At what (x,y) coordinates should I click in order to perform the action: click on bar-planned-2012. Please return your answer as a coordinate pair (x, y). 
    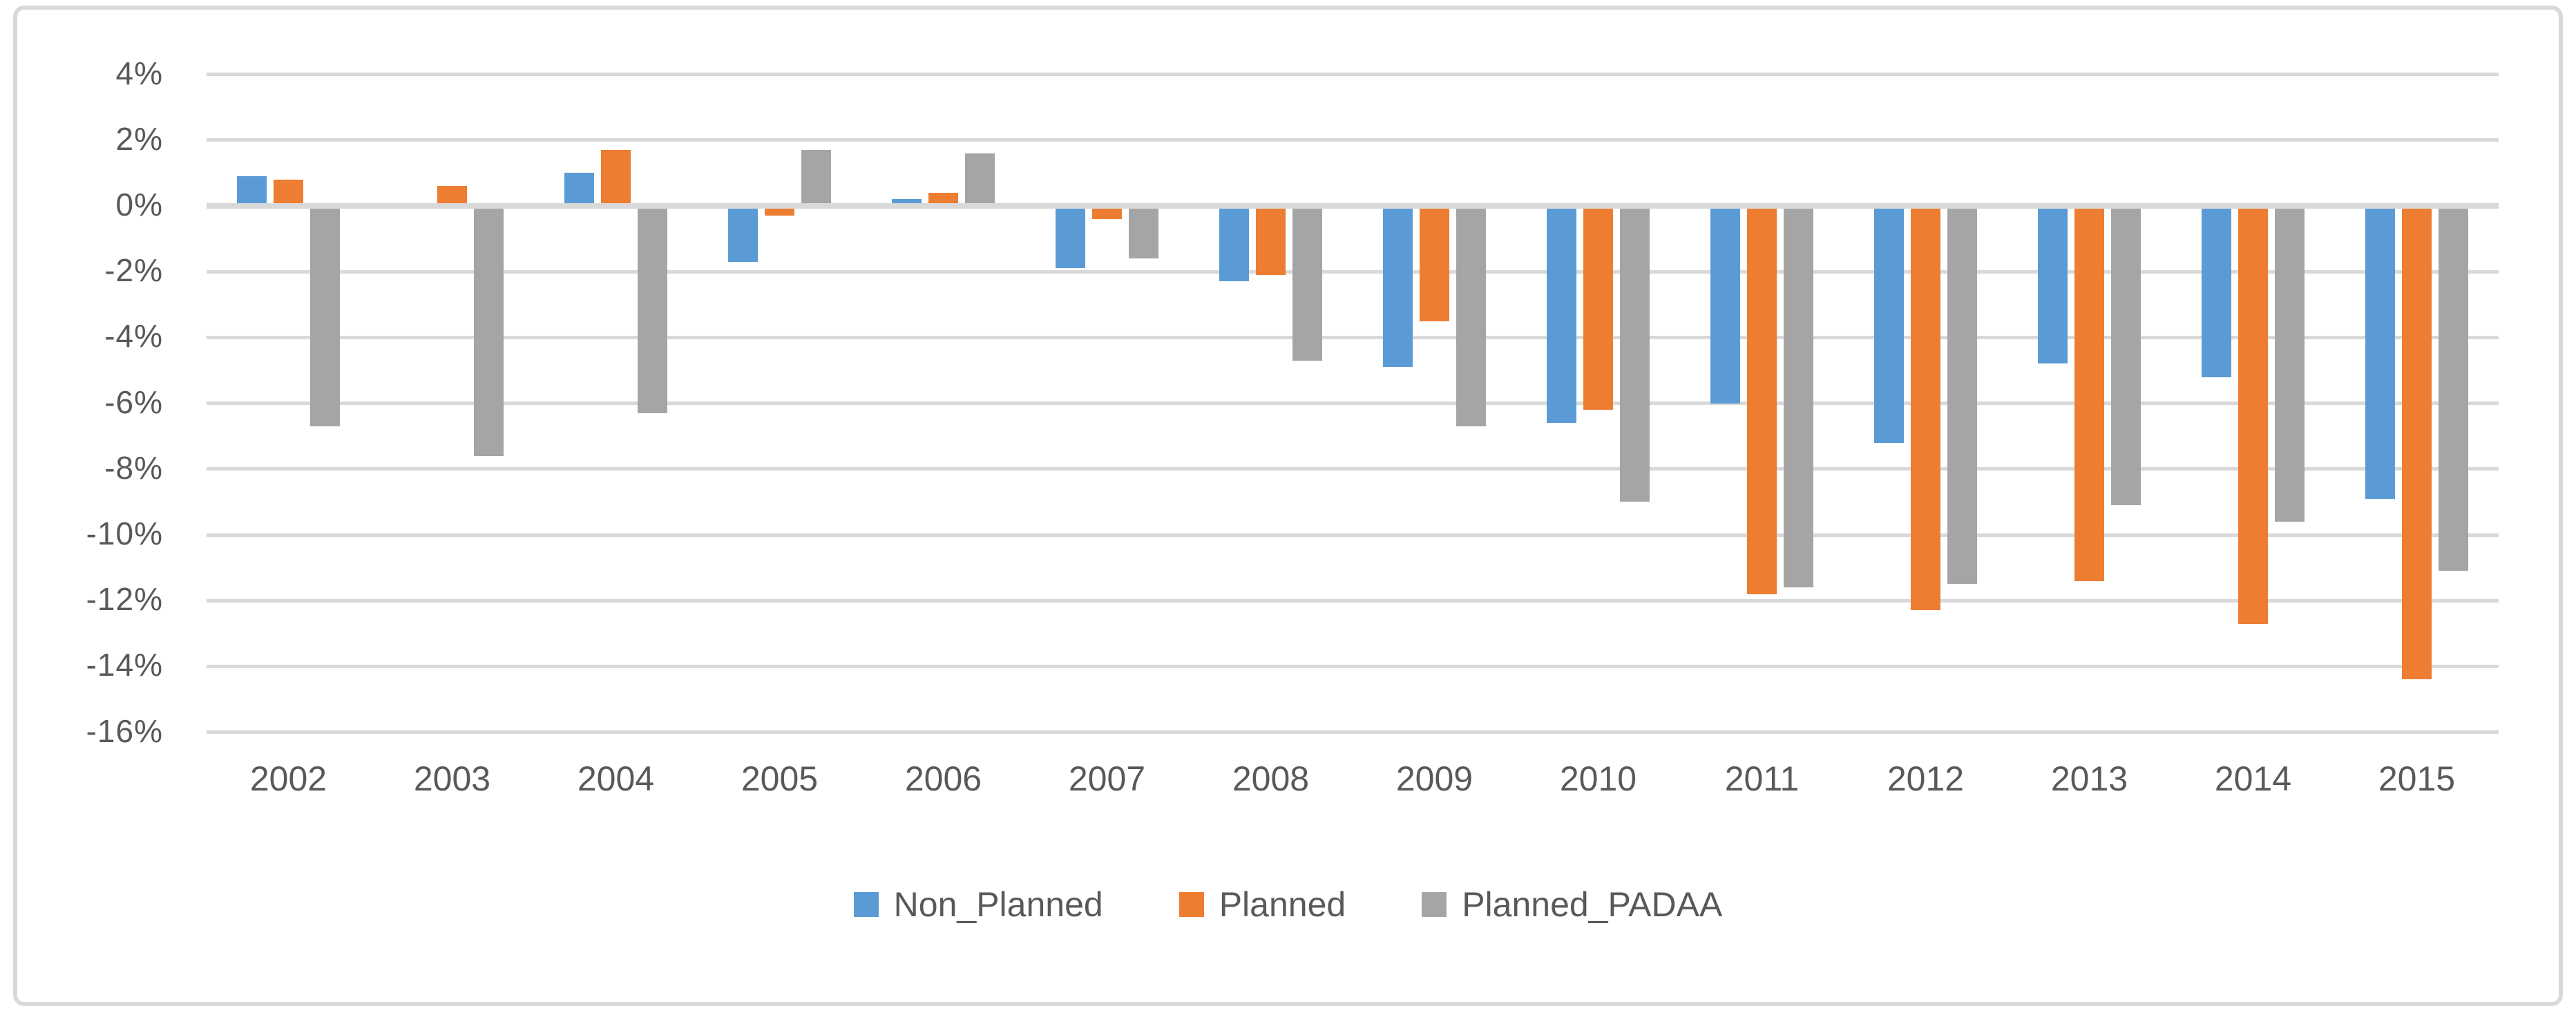
    Looking at the image, I should click on (1925, 408).